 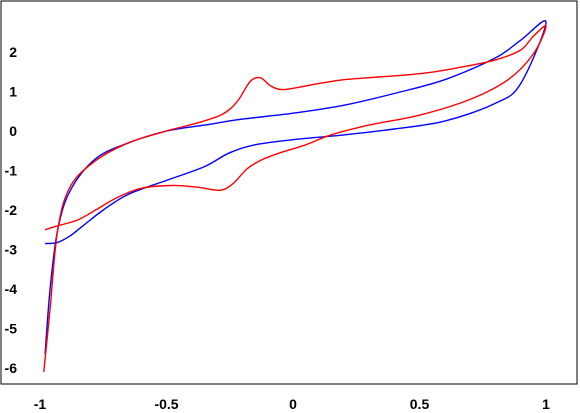 I want to click on y-tick-label: -6, so click(x=11, y=368).